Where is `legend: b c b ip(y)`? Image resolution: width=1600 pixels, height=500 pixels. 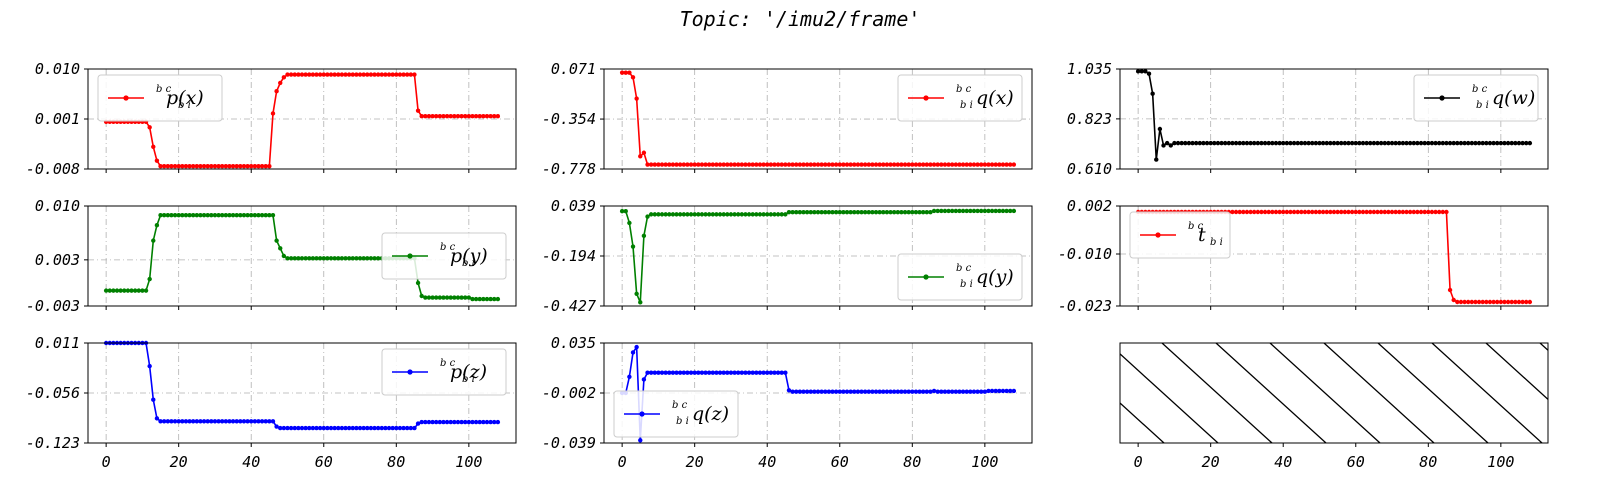 legend: b c b ip(y) is located at coordinates (444, 256).